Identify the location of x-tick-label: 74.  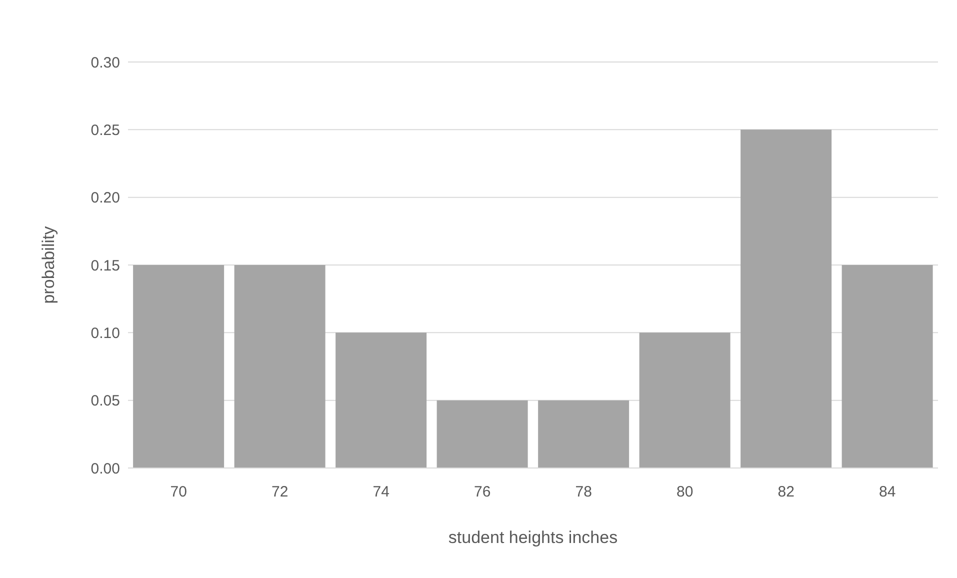
(381, 492).